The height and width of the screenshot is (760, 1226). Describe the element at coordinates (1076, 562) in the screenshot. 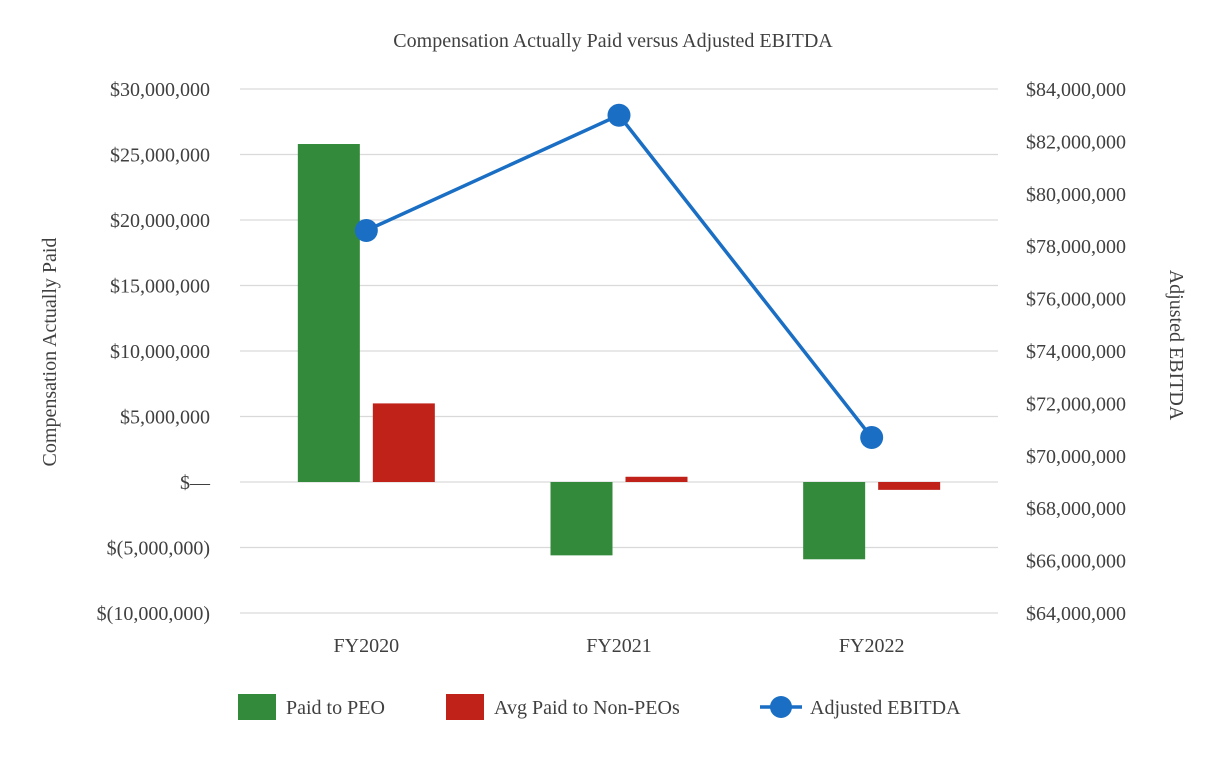

I see `right-tick-label: $66,000,000` at that location.